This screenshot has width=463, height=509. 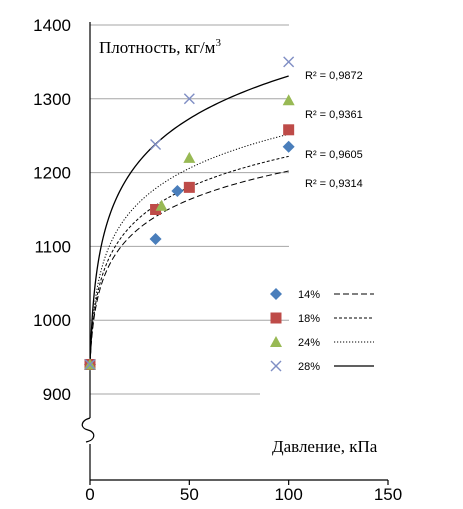 What do you see at coordinates (309, 295) in the screenshot?
I see `legend-label-14%: 14%` at bounding box center [309, 295].